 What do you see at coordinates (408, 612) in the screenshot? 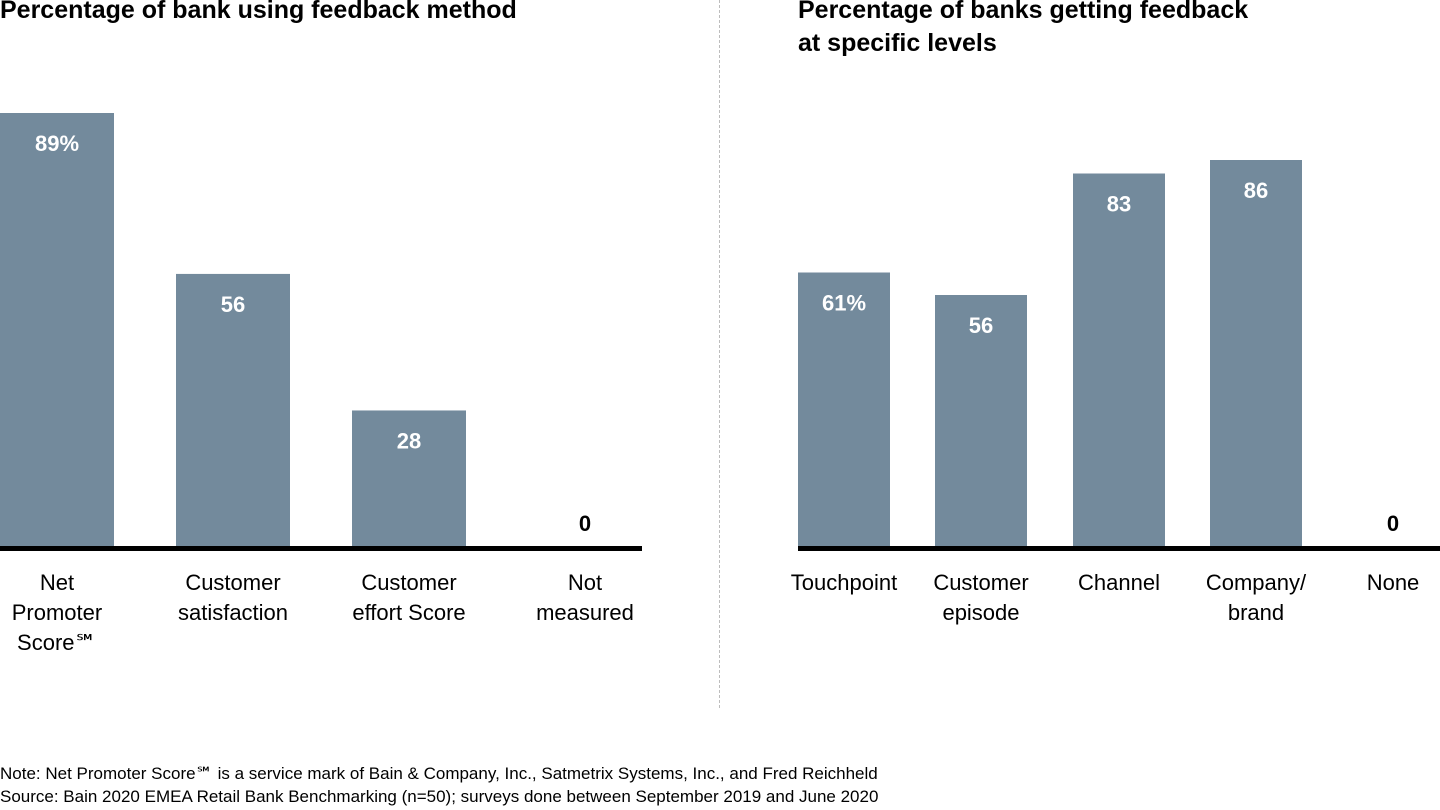
I see `category-label: effort Score` at bounding box center [408, 612].